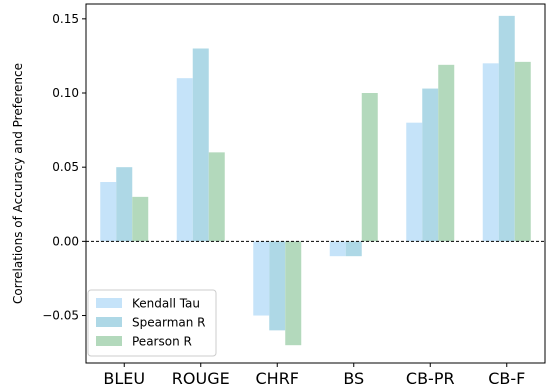 Image resolution: width=553 pixels, height=389 pixels. I want to click on bar-bs-pearson-r, so click(369, 167).